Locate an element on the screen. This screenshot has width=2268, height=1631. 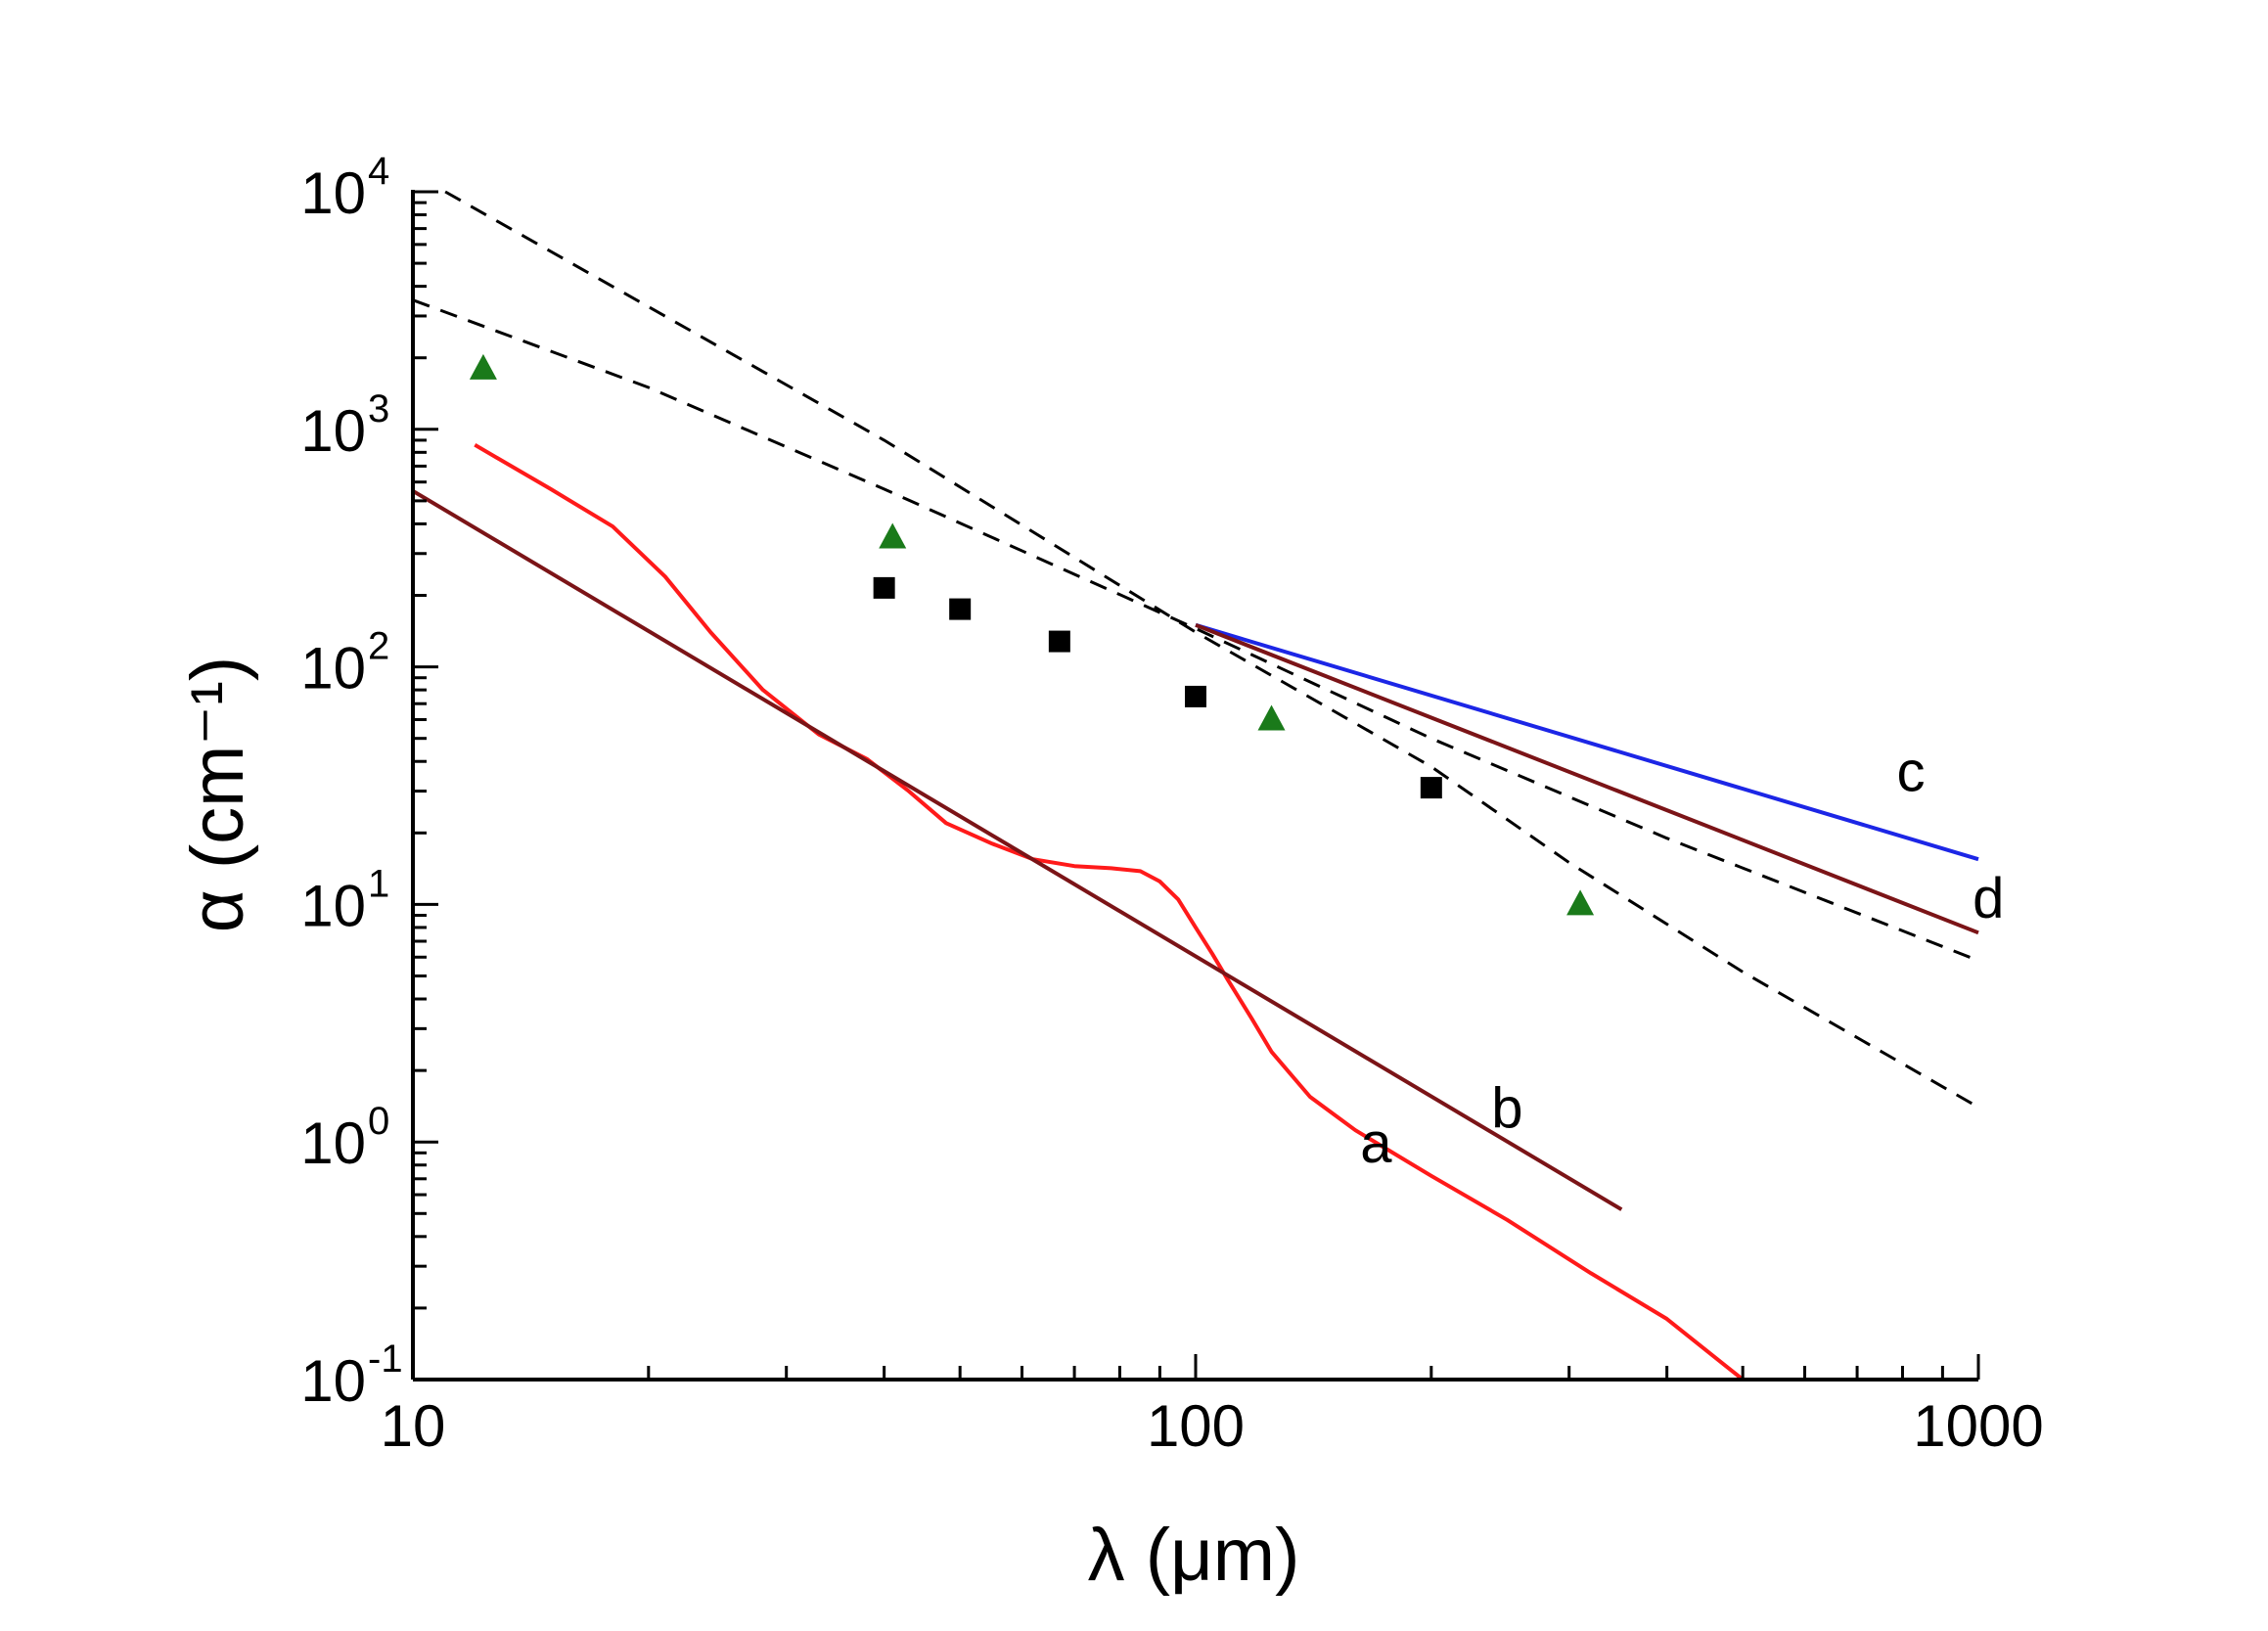
y-tick-exponent: 2 is located at coordinates (378, 646).